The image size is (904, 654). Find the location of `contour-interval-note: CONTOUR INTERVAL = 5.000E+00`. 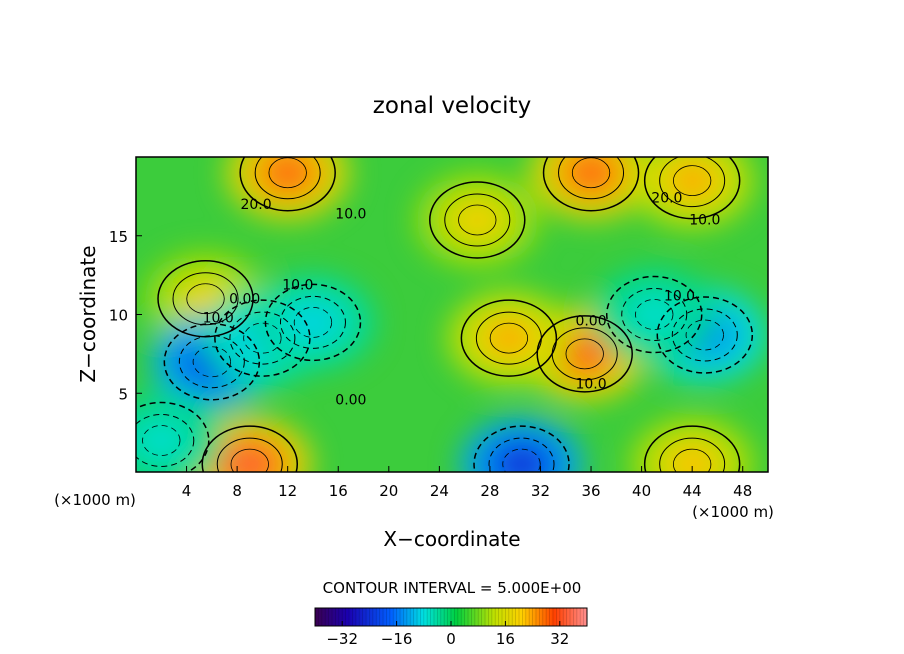

contour-interval-note: CONTOUR INTERVAL = 5.000E+00 is located at coordinates (452, 588).